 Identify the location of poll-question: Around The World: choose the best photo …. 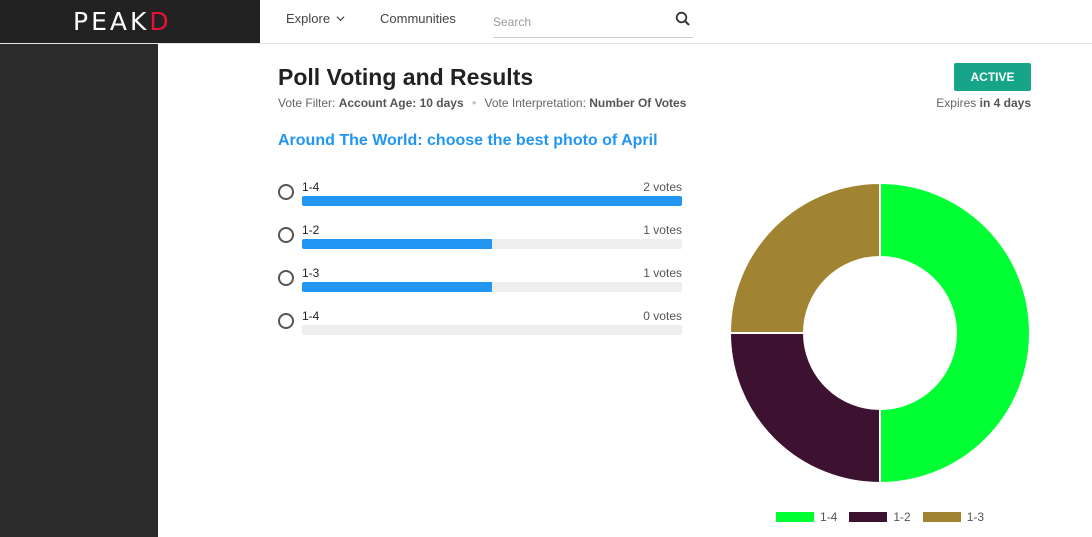
(468, 140).